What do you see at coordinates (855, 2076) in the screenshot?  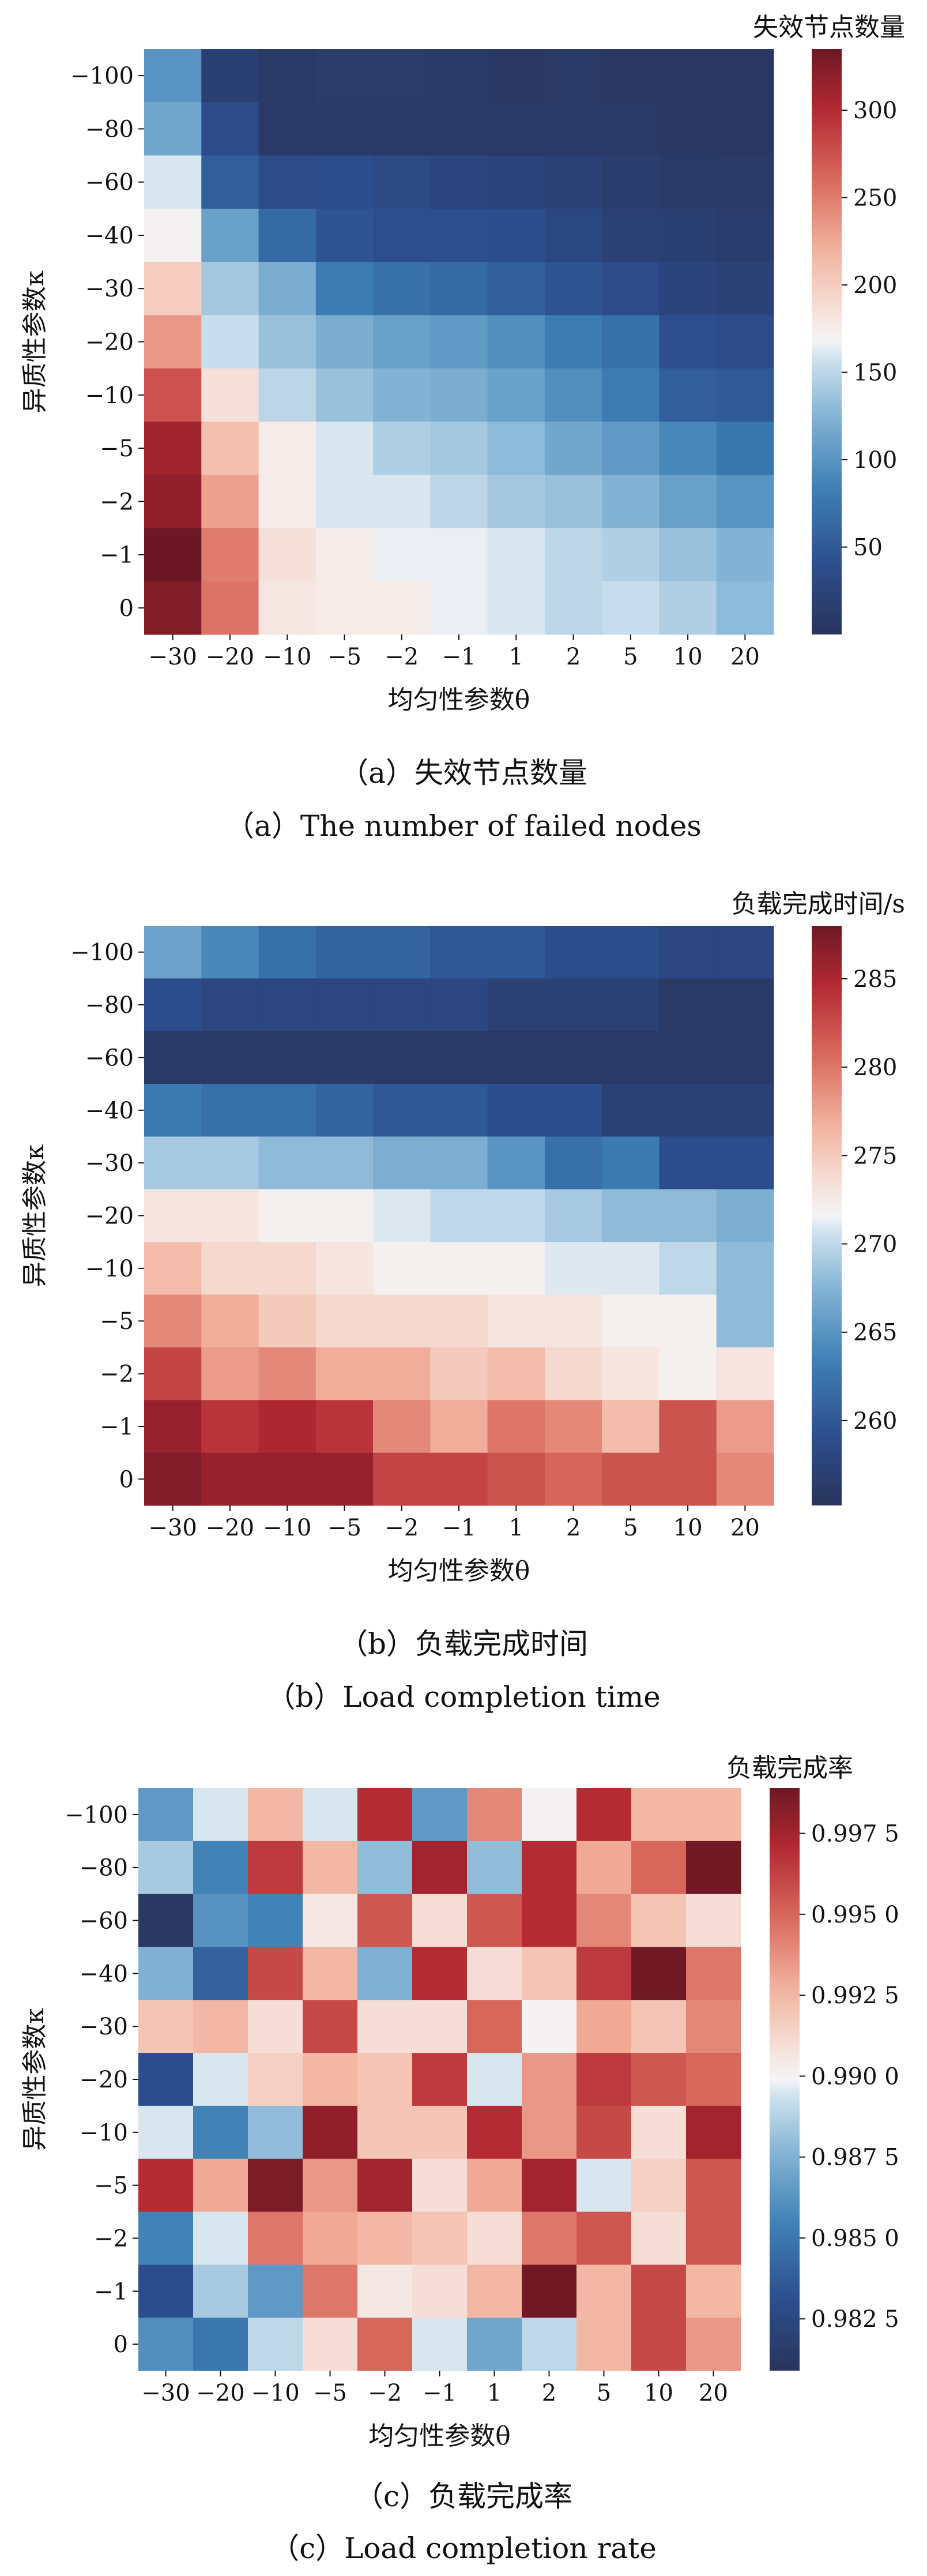 I see `colorbar-tick-label: 0.990 0` at bounding box center [855, 2076].